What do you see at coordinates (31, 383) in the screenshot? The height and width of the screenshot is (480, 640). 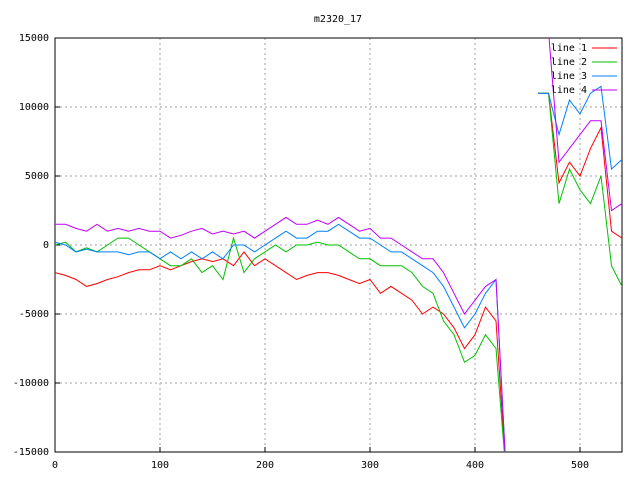 I see `y-tick-label: -10000` at bounding box center [31, 383].